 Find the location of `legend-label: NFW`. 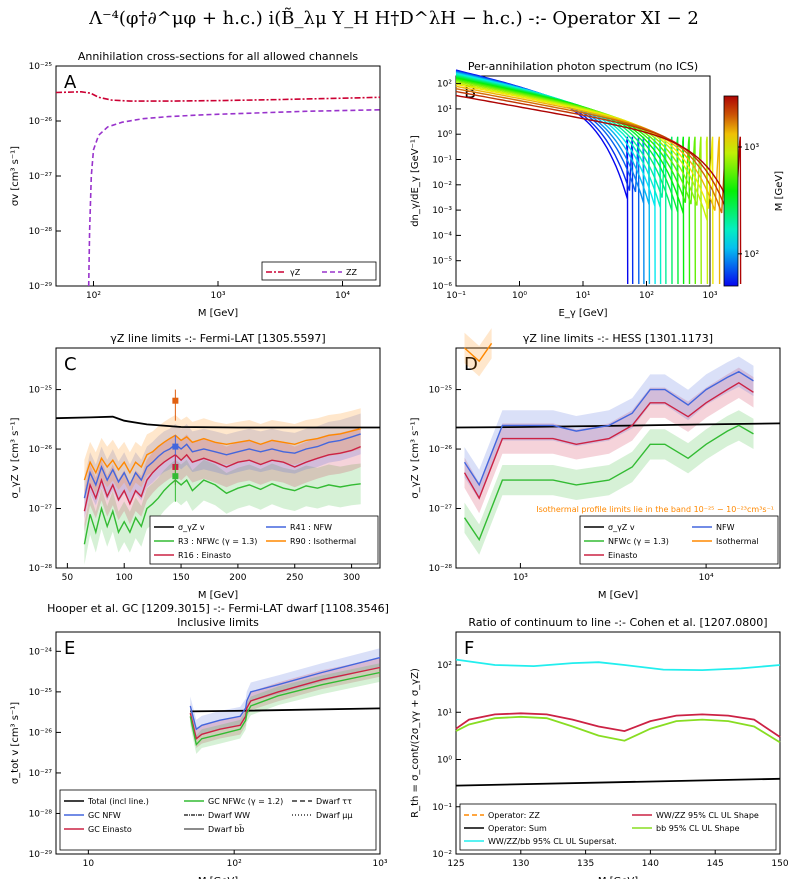

legend-label: NFW is located at coordinates (725, 527).